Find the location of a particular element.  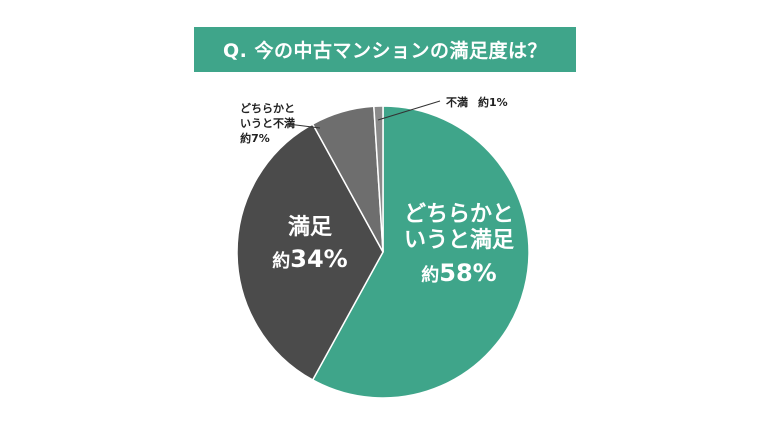

slice-label-dissatisfied-name: 不満 is located at coordinates (457, 102).